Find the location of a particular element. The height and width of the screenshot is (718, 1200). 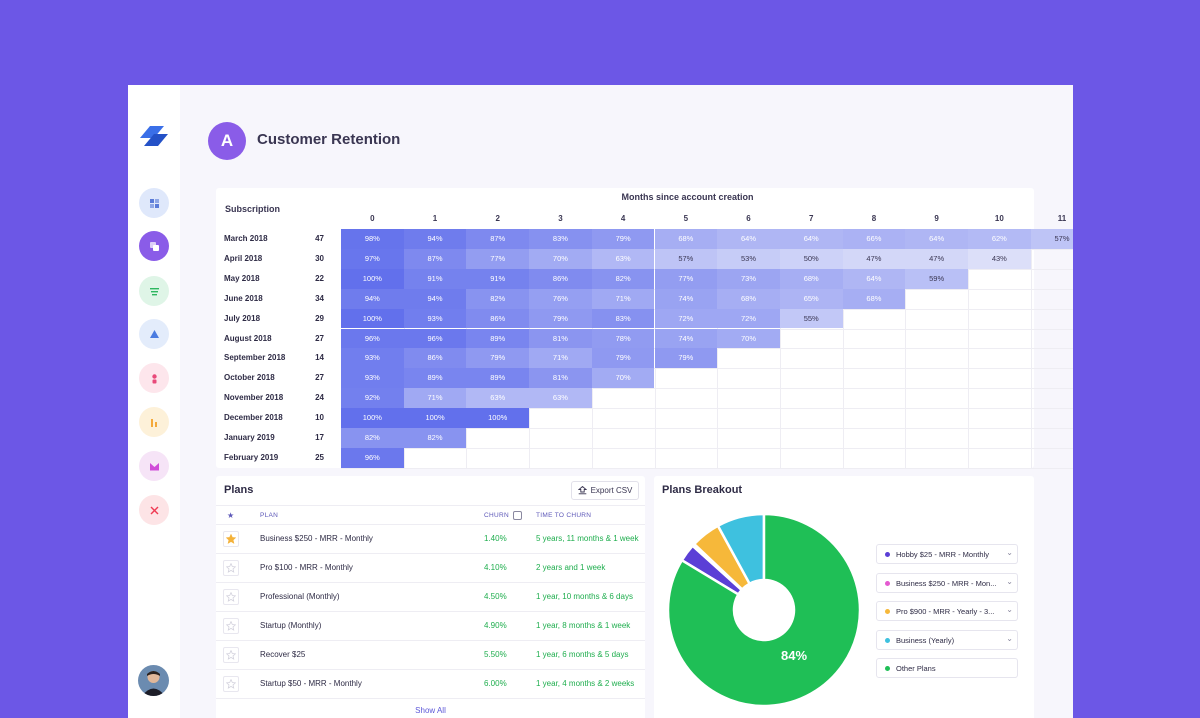

page-title: Customer Retention is located at coordinates (329, 139).